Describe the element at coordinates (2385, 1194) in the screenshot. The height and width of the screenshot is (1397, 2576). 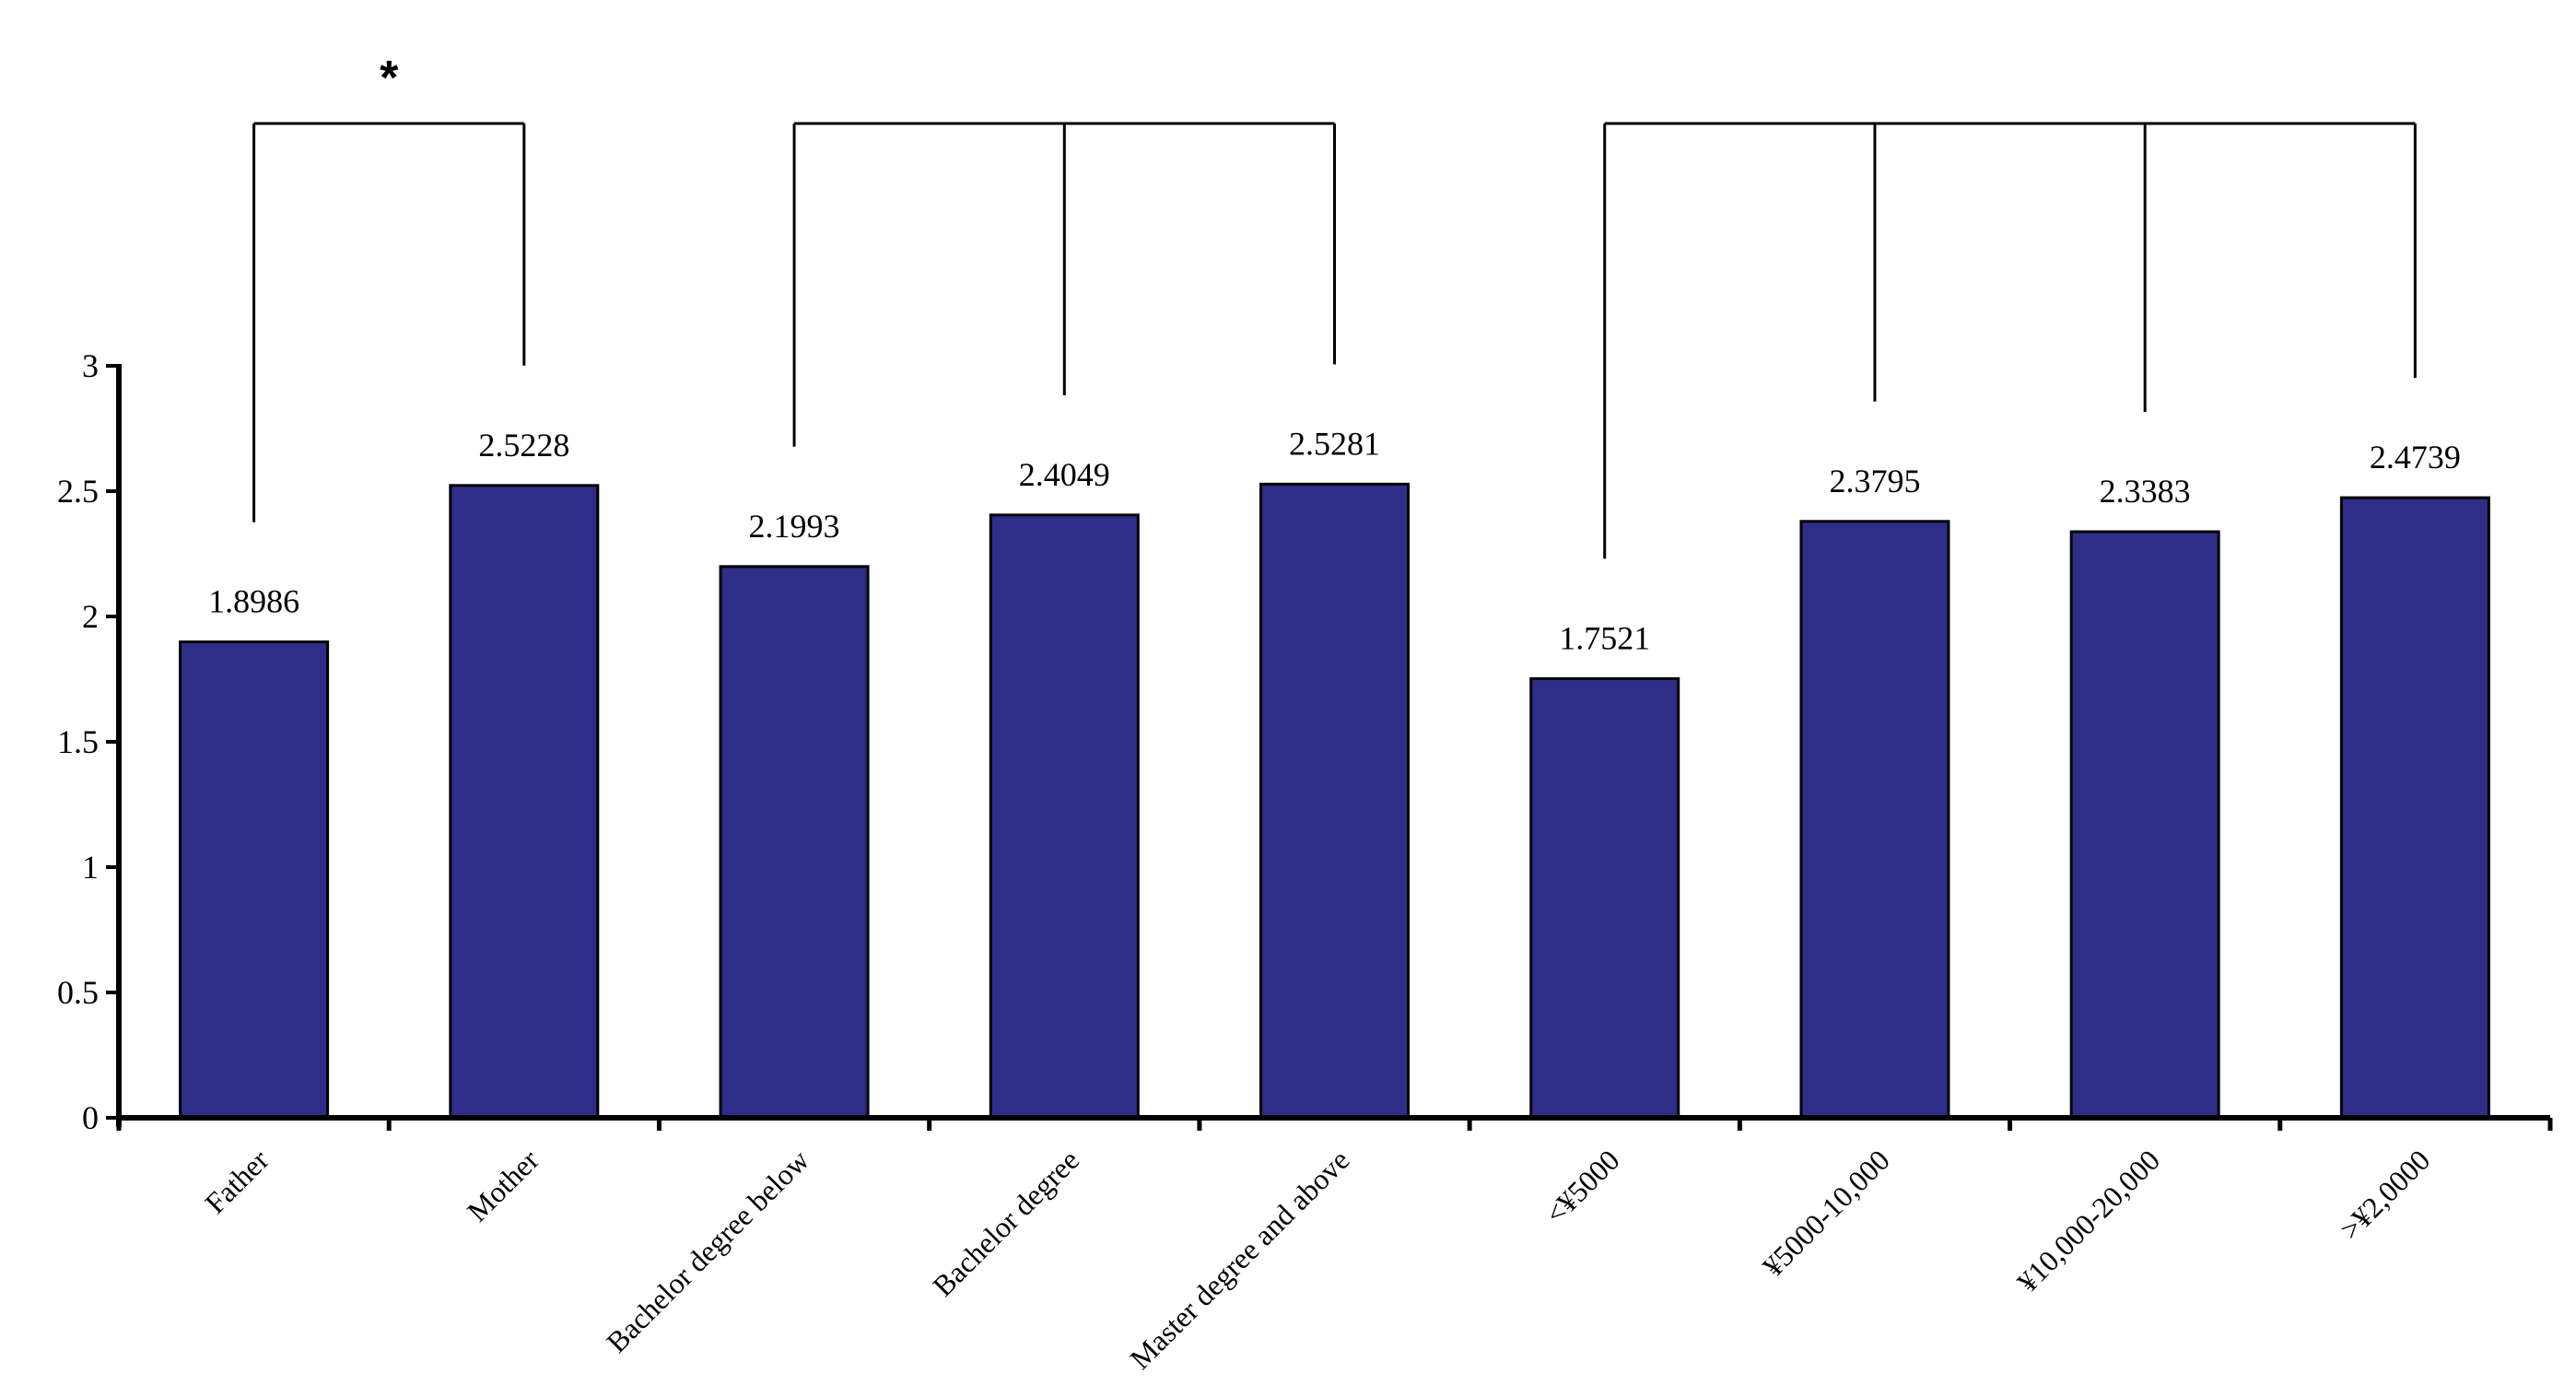
I see `category-label-8: >¥2,0000` at that location.